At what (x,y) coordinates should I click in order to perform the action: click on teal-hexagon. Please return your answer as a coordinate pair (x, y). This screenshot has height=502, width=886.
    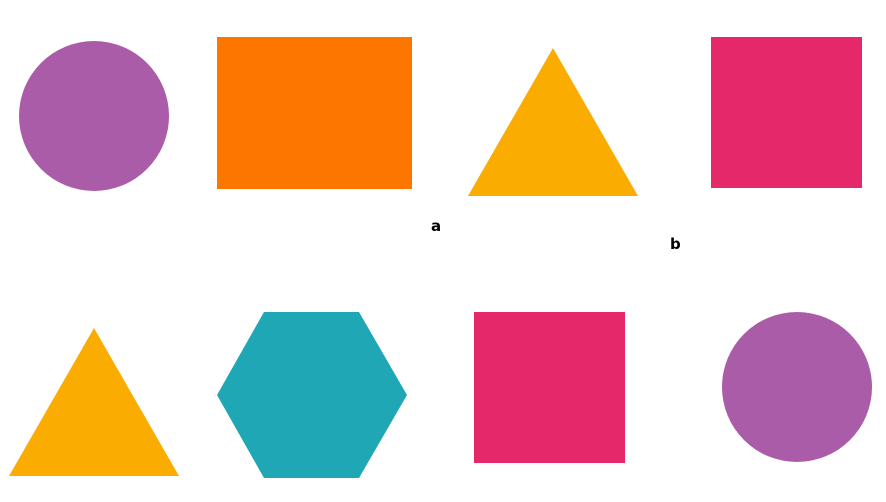
    Looking at the image, I should click on (312, 395).